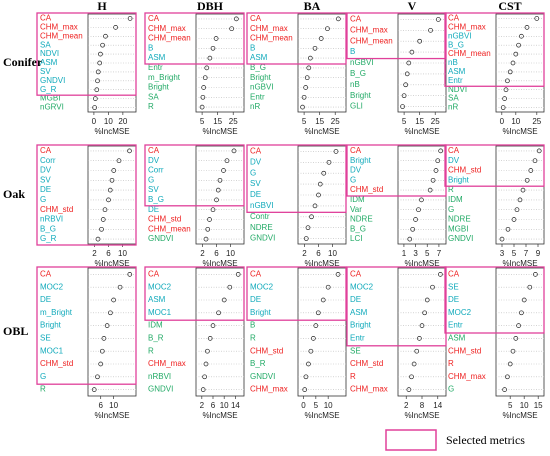  What do you see at coordinates (260, 216) in the screenshot?
I see `metric-label: Contr` at bounding box center [260, 216].